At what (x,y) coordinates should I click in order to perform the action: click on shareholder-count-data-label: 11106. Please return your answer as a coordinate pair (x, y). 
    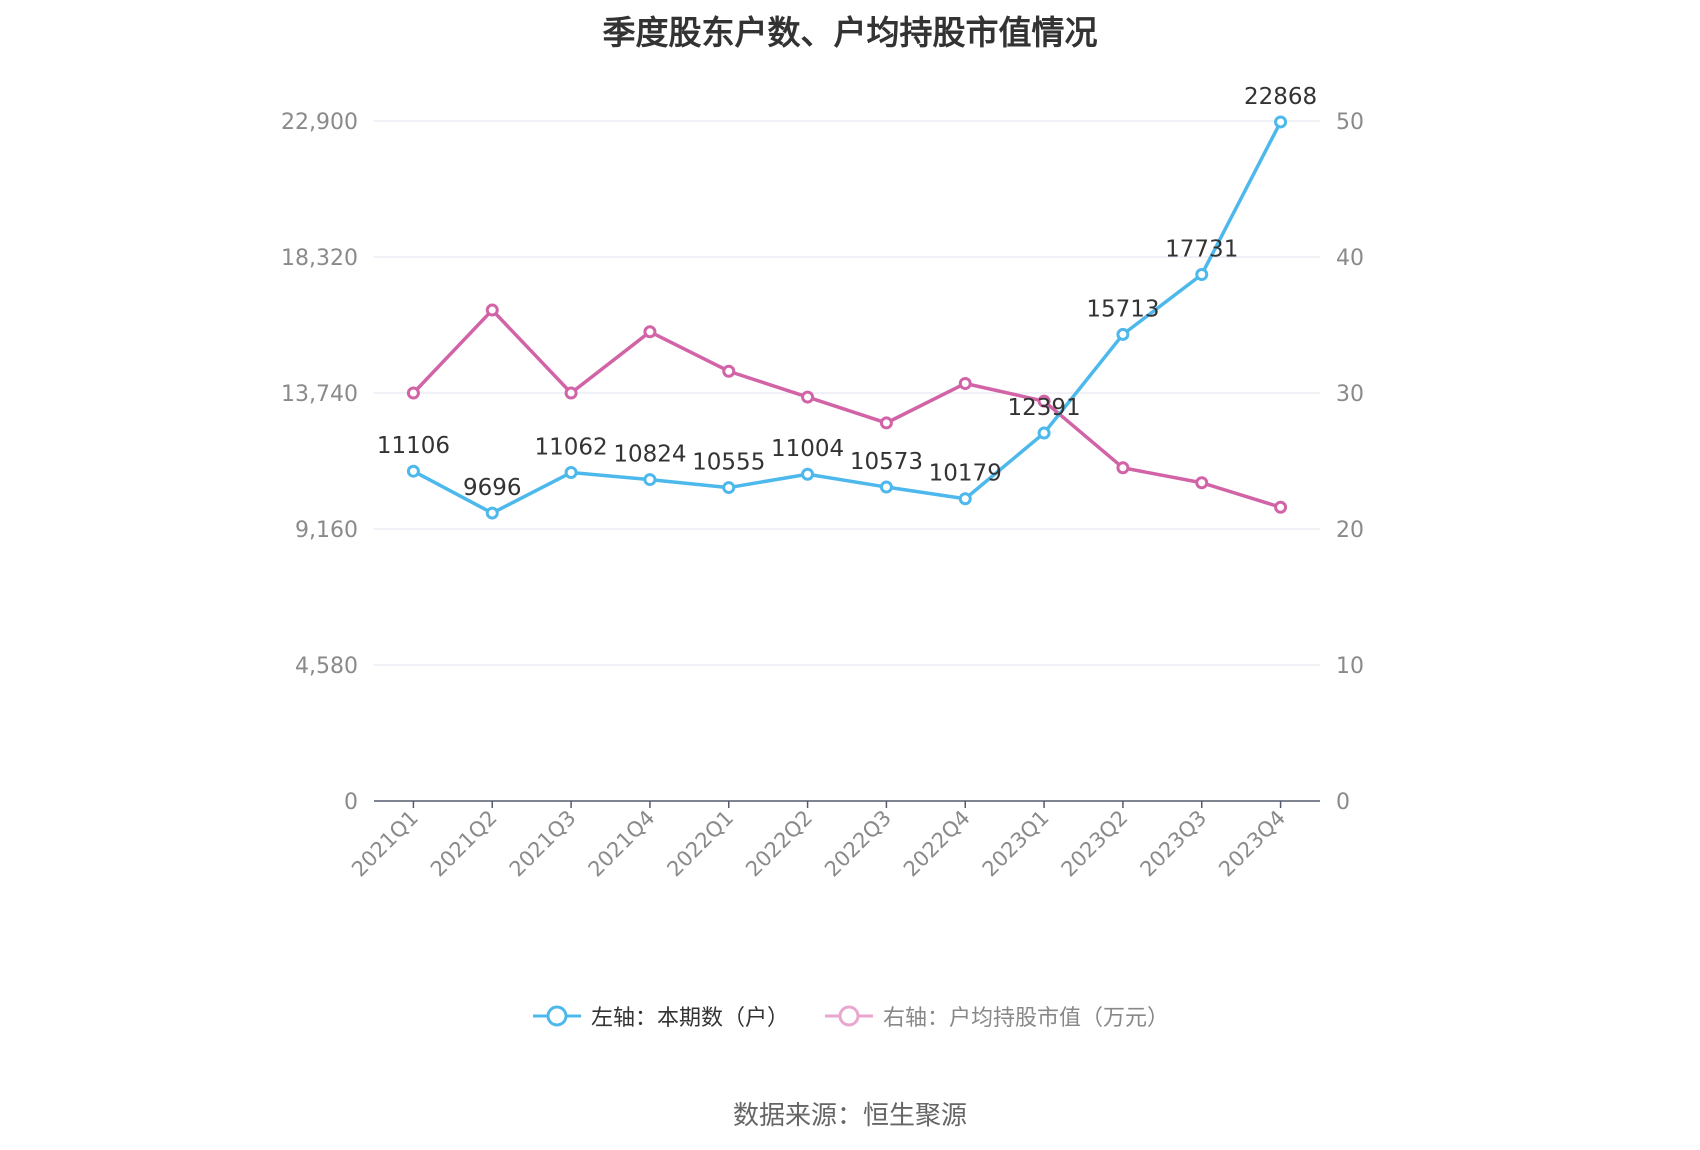
    Looking at the image, I should click on (413, 446).